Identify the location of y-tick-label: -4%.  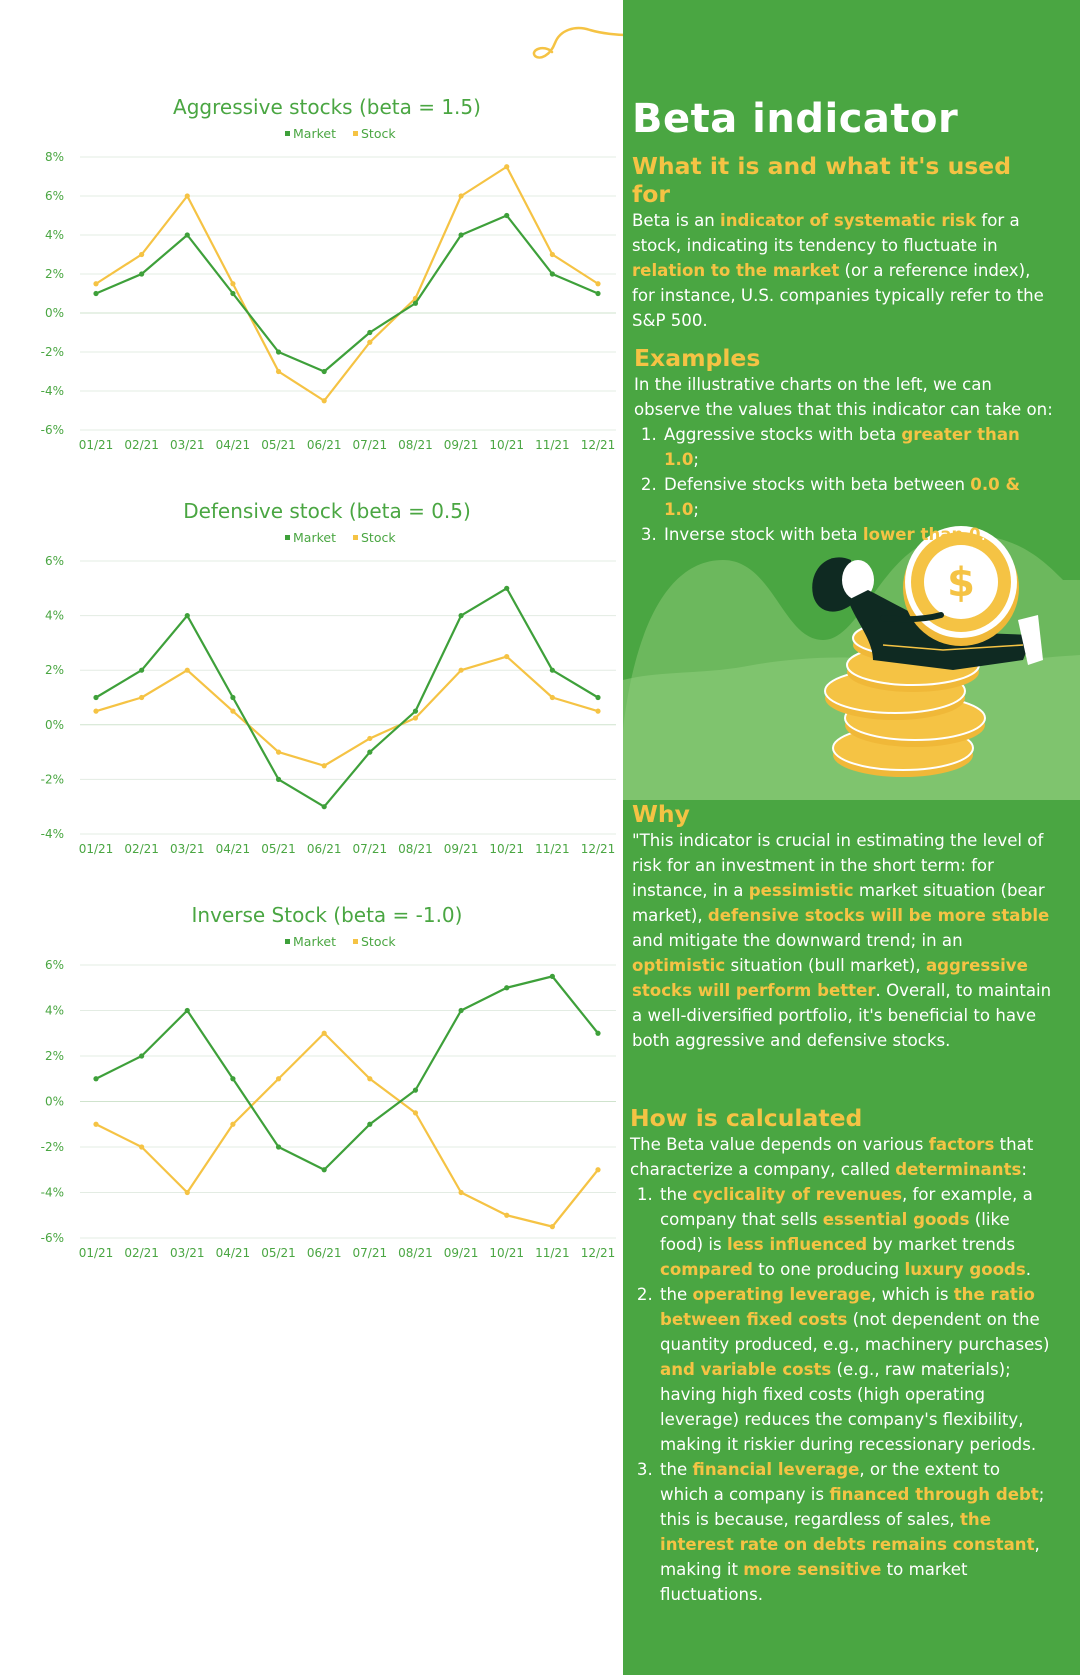
(52, 1193).